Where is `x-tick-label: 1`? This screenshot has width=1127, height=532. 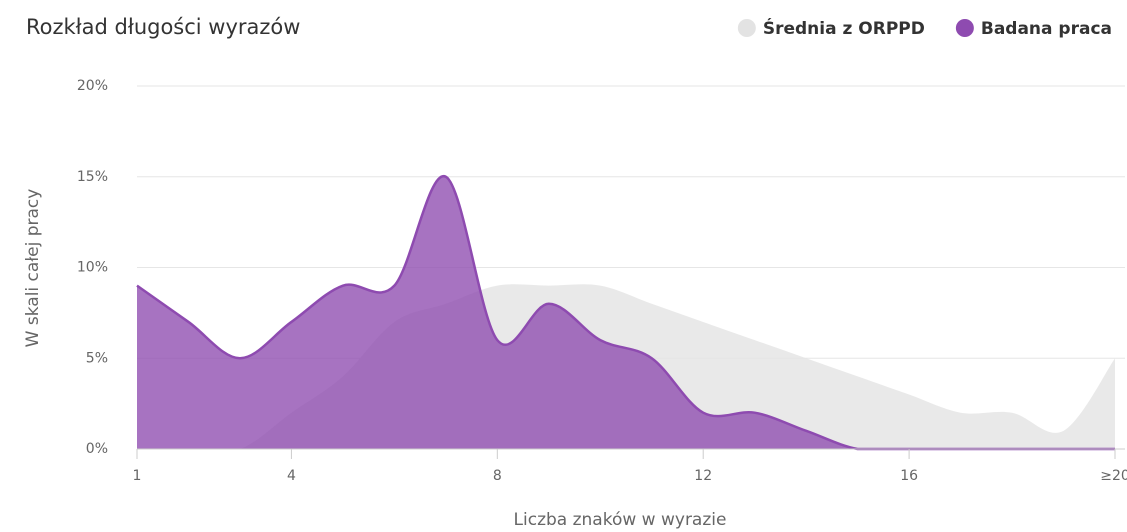 x-tick-label: 1 is located at coordinates (137, 476).